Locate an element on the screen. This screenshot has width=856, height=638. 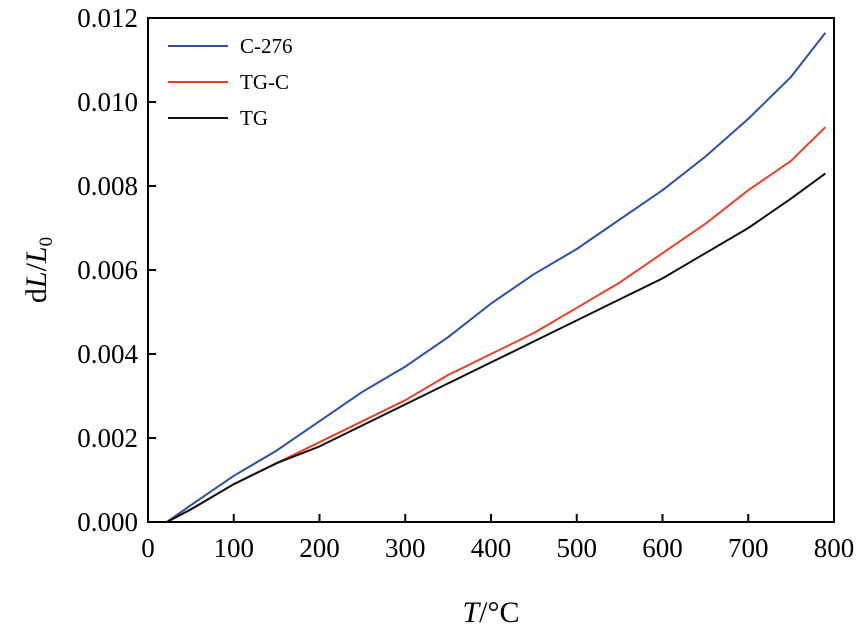
x-axis-title: T/°C is located at coordinates (490, 612).